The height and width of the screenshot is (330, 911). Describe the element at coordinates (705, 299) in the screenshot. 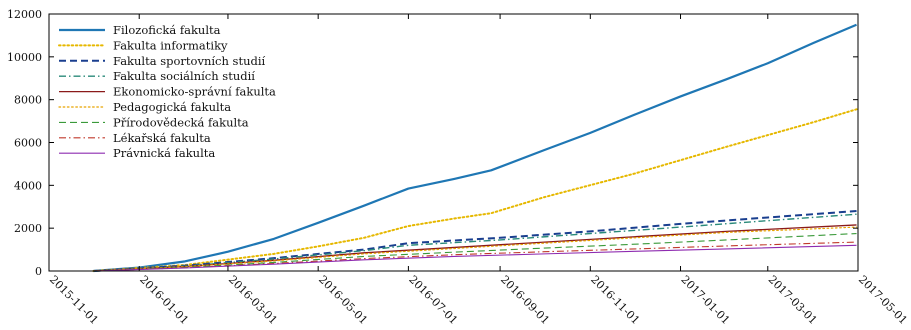

I see `x-tick-label: 2017-01-01` at that location.